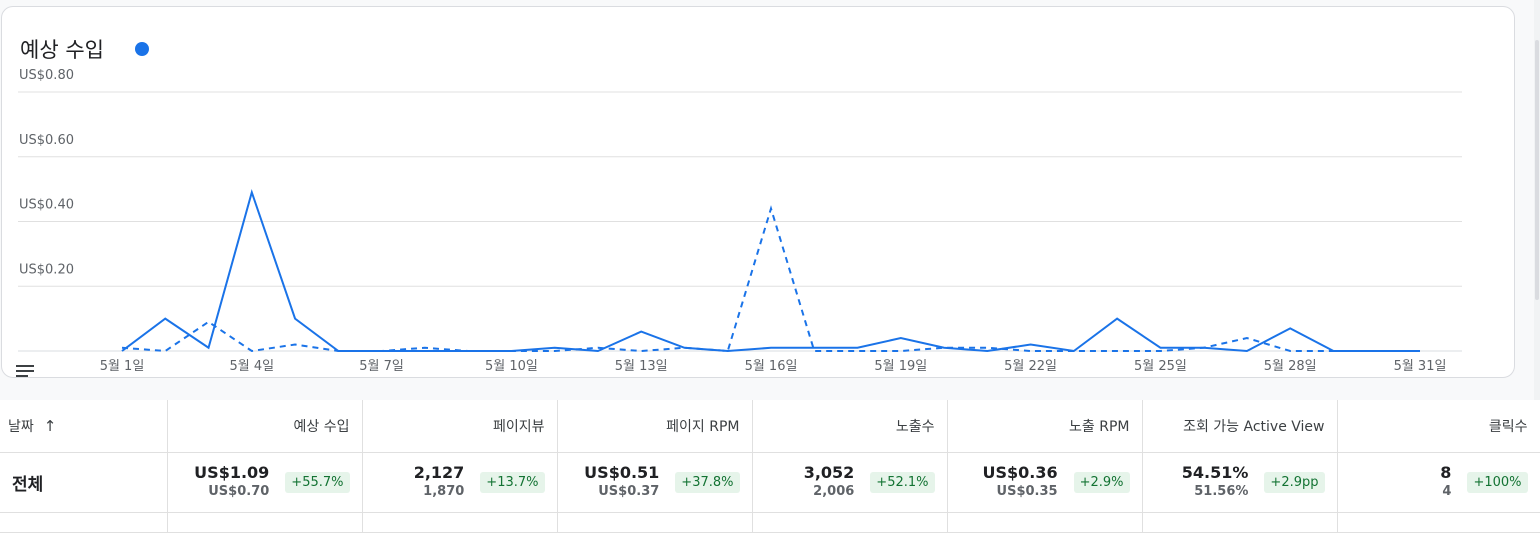 The width and height of the screenshot is (1540, 533). What do you see at coordinates (1030, 366) in the screenshot?
I see `x-tick-label: 5월 22일` at bounding box center [1030, 366].